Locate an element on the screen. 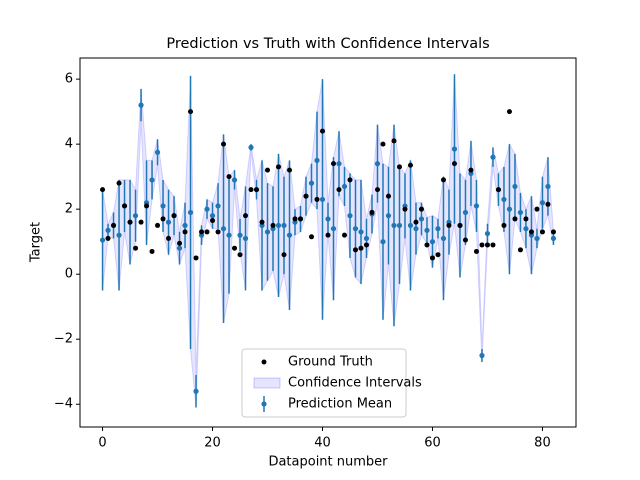 Image resolution: width=640 pixels, height=480 pixels. y-tick-label: 0 is located at coordinates (69, 274).